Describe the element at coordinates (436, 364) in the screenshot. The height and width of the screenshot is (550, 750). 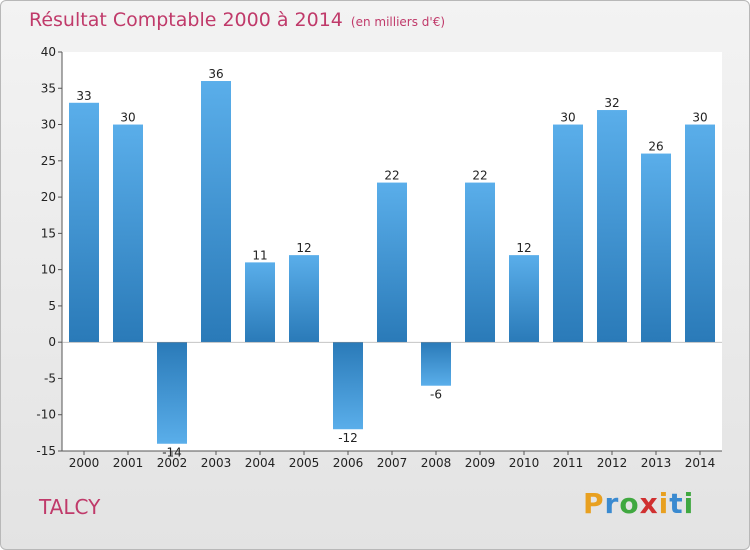
I see `bar-2008` at that location.